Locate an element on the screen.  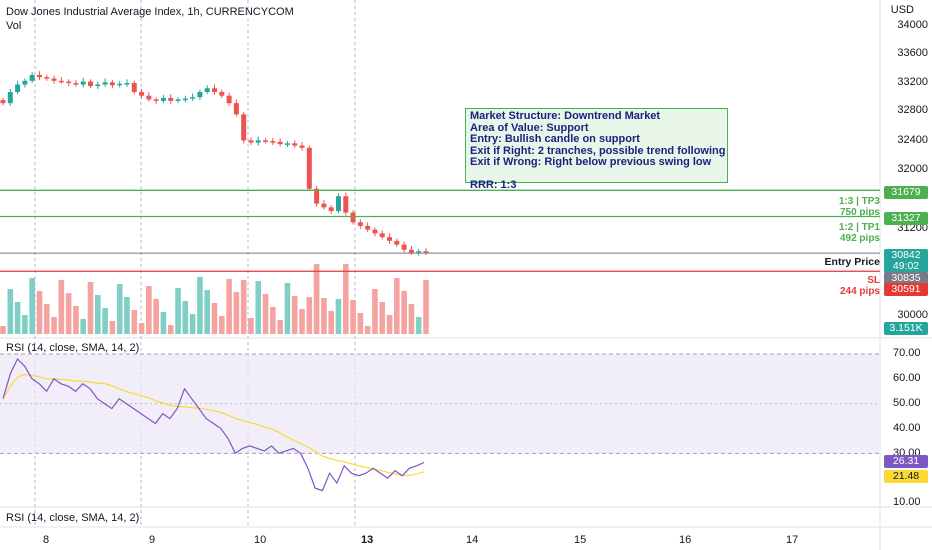
volume-pill: 3.151K is located at coordinates (906, 328).